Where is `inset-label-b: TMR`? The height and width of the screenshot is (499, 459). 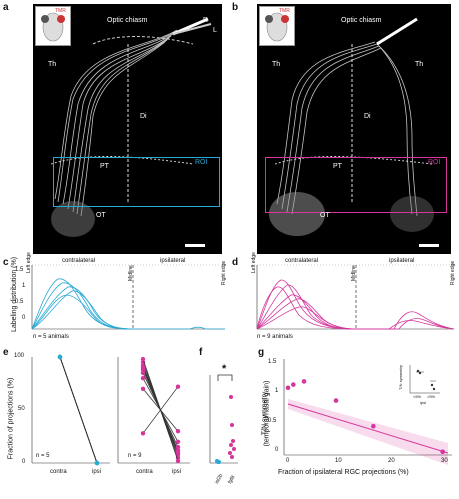
inset-label-b: TMR is located at coordinates (284, 11).